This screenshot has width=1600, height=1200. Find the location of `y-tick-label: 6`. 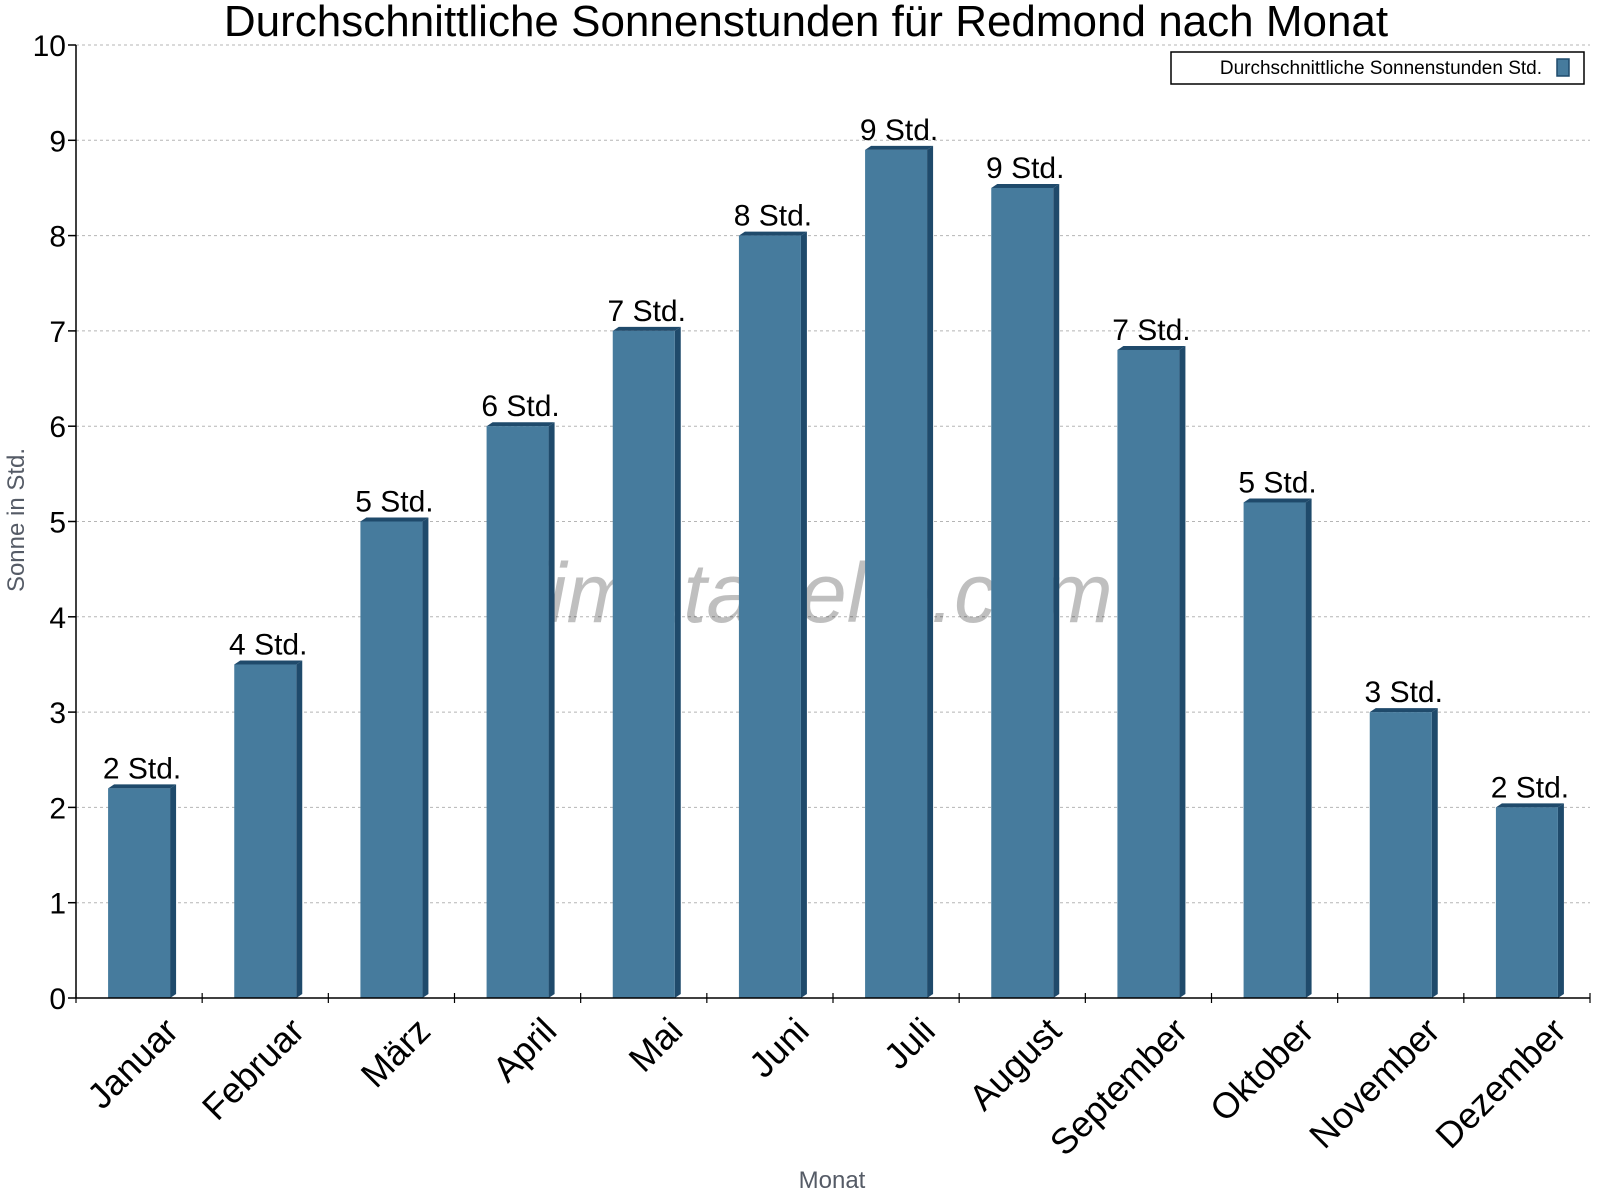

y-tick-label: 6 is located at coordinates (57, 427).